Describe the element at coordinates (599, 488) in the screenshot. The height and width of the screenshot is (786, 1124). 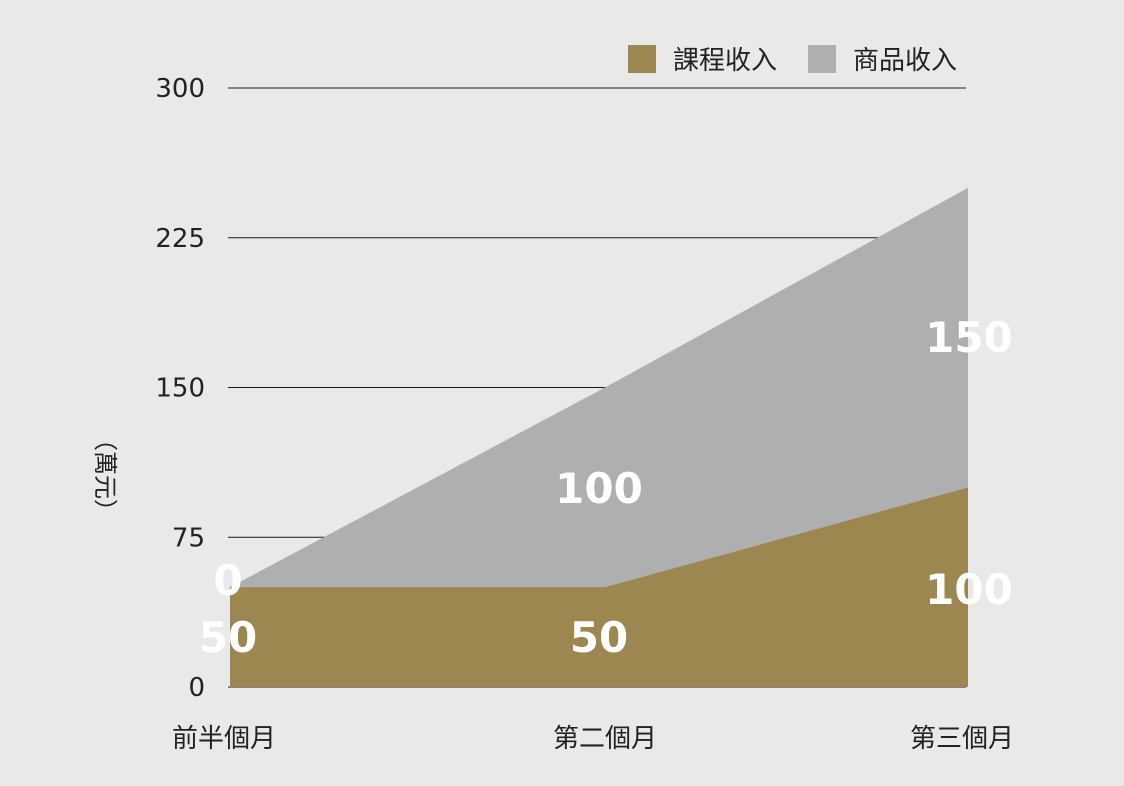
I see `data-label-series-2: 100` at that location.